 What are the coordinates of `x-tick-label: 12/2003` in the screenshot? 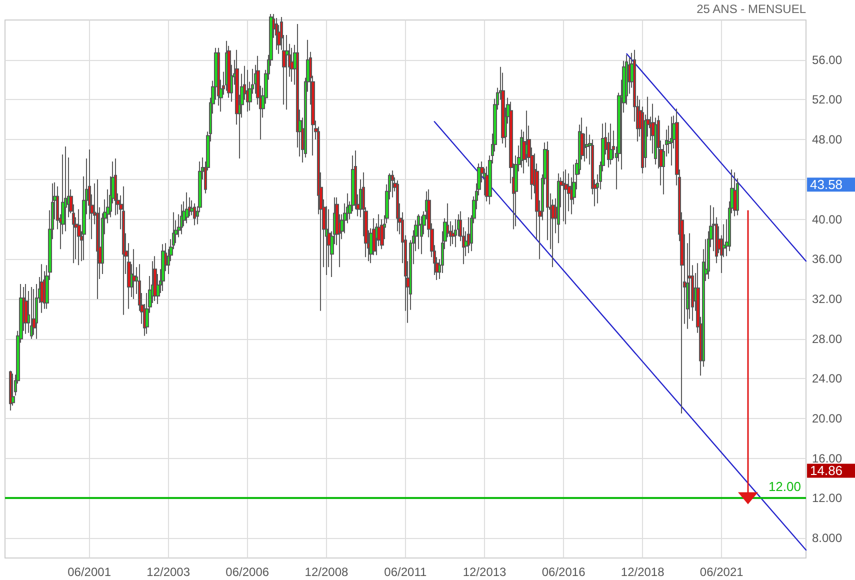 It's located at (168, 572).